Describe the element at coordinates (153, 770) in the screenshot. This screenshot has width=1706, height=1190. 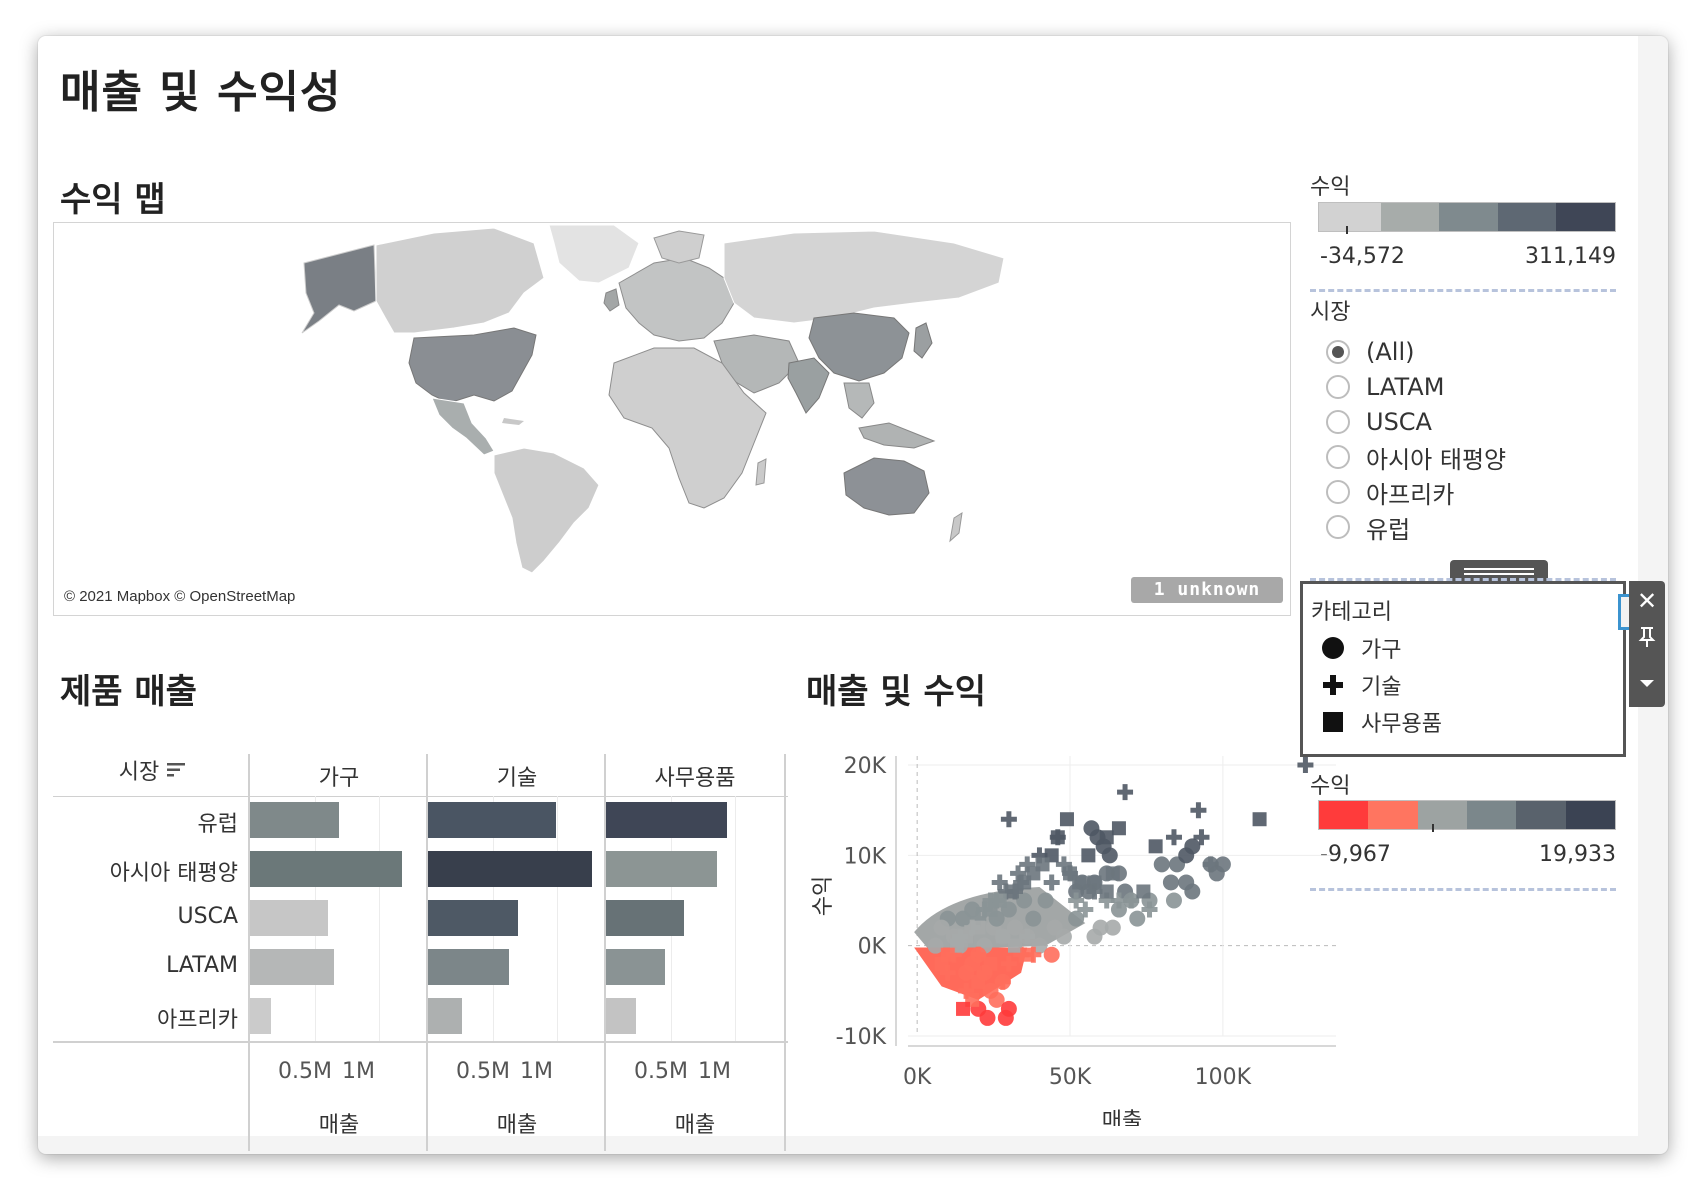
I see `row-header: 시장` at that location.